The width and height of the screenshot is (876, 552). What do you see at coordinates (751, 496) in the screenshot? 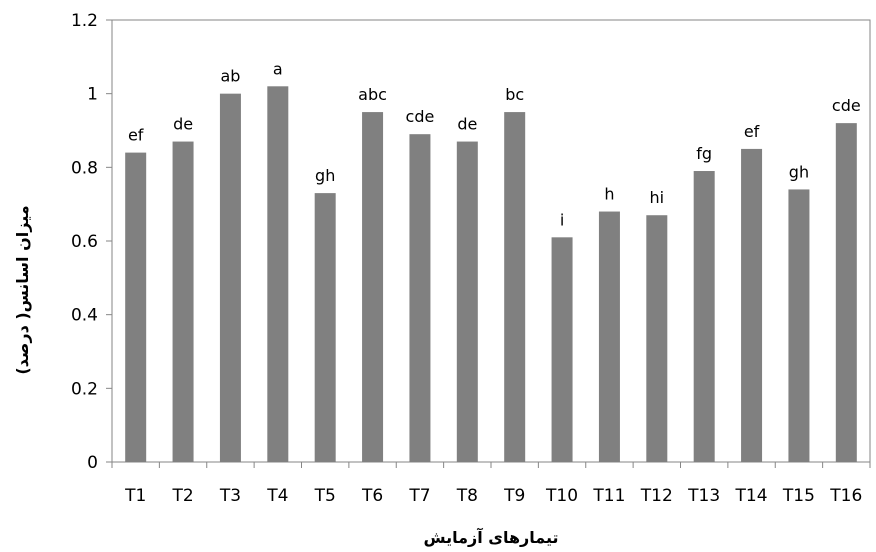
I see `x-tick-label: T14` at bounding box center [751, 496].